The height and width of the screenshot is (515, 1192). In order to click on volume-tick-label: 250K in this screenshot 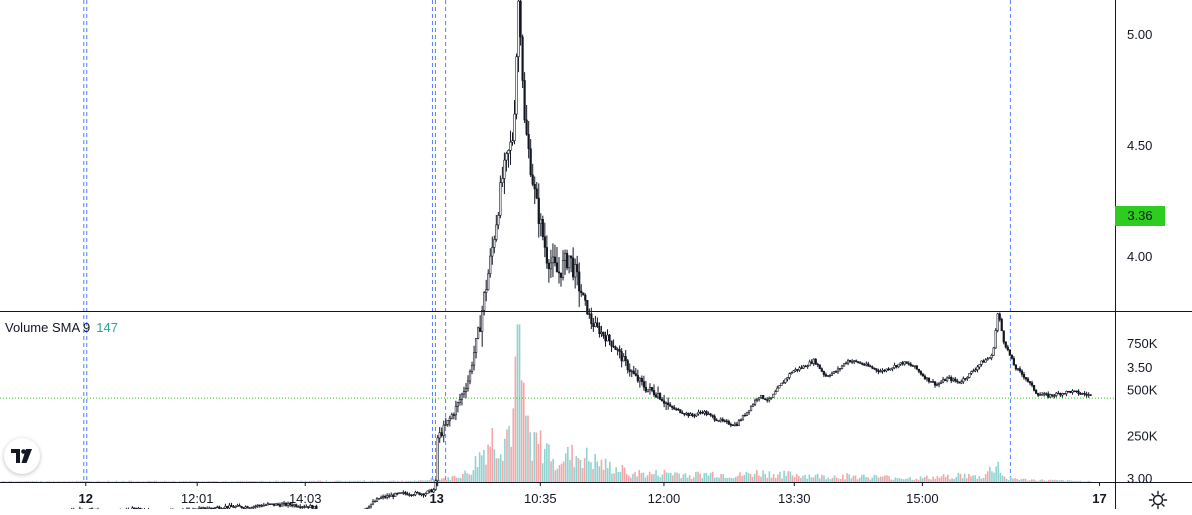, I will do `click(1142, 436)`.